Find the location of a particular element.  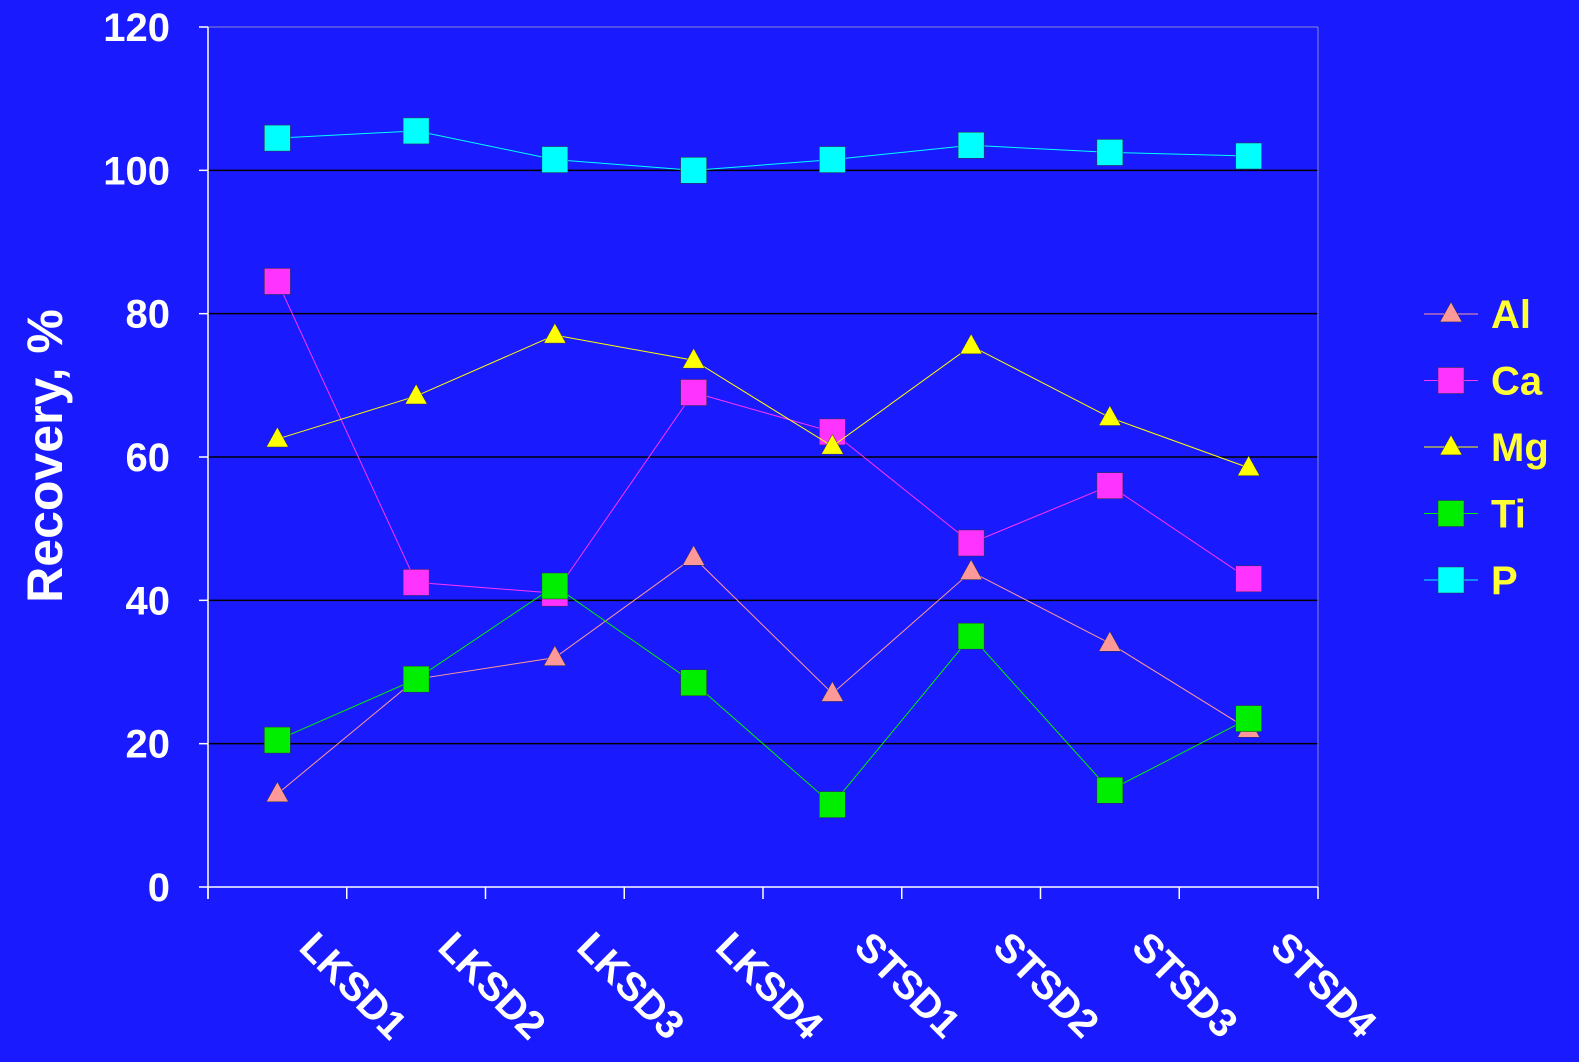

legend-item-ca: Ca is located at coordinates (1483, 382).